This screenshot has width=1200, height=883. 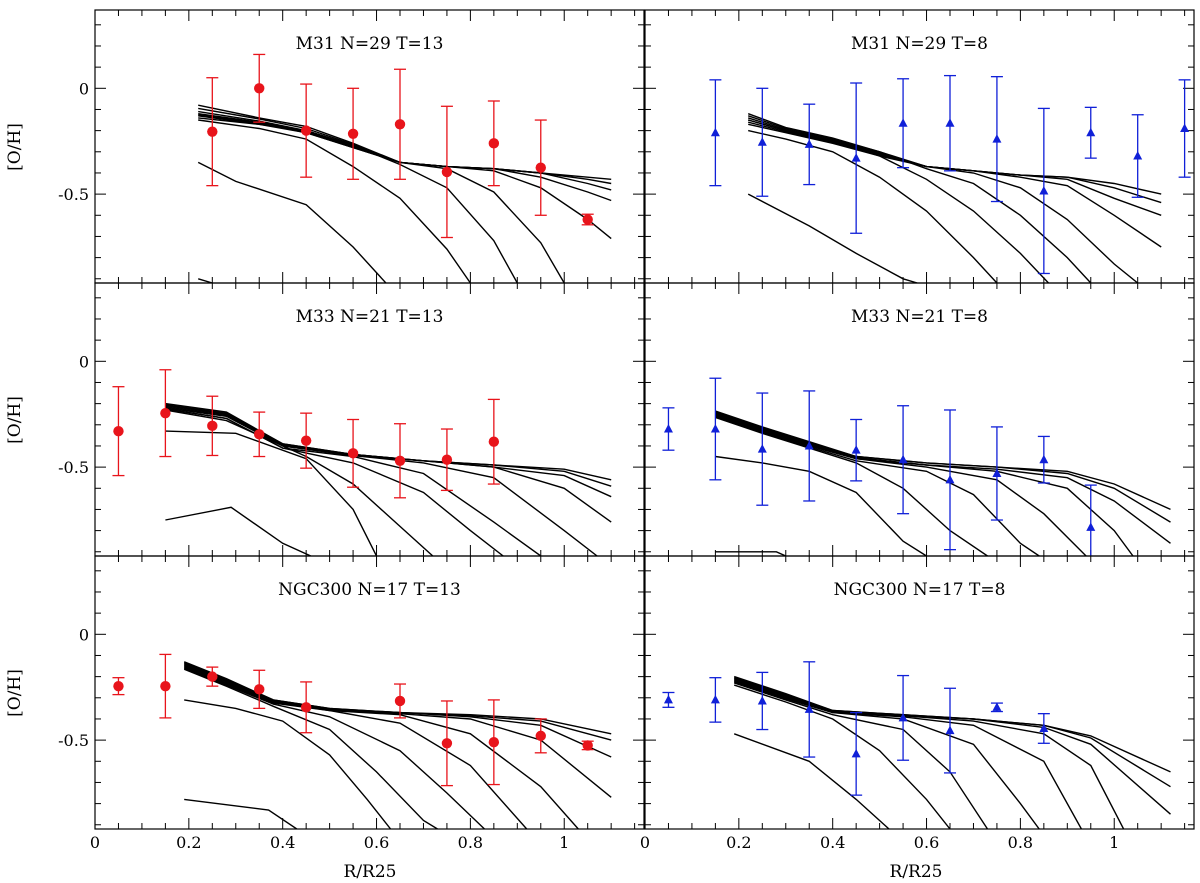 What do you see at coordinates (470, 842) in the screenshot?
I see `x-tick-label: 0.8` at bounding box center [470, 842].